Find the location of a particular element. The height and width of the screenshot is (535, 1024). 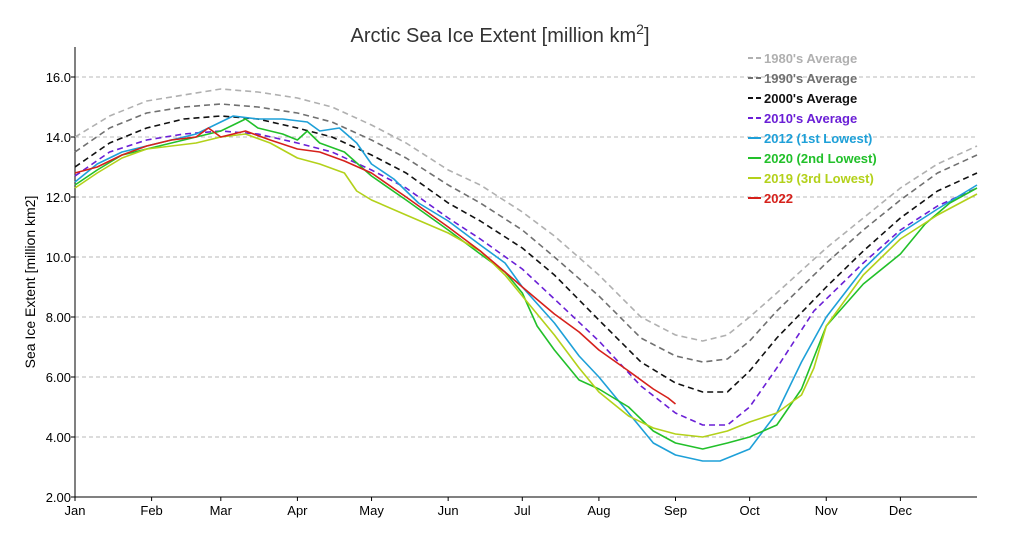

legend-label: 2010's Average is located at coordinates (810, 118).